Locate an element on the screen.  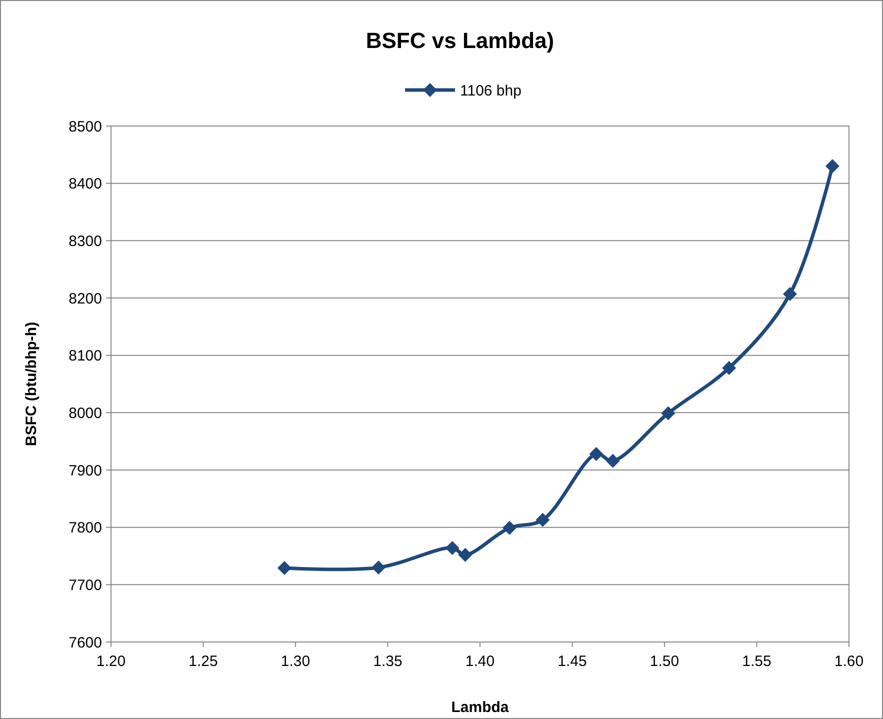
y-tick-label: 8500 is located at coordinates (85, 127).